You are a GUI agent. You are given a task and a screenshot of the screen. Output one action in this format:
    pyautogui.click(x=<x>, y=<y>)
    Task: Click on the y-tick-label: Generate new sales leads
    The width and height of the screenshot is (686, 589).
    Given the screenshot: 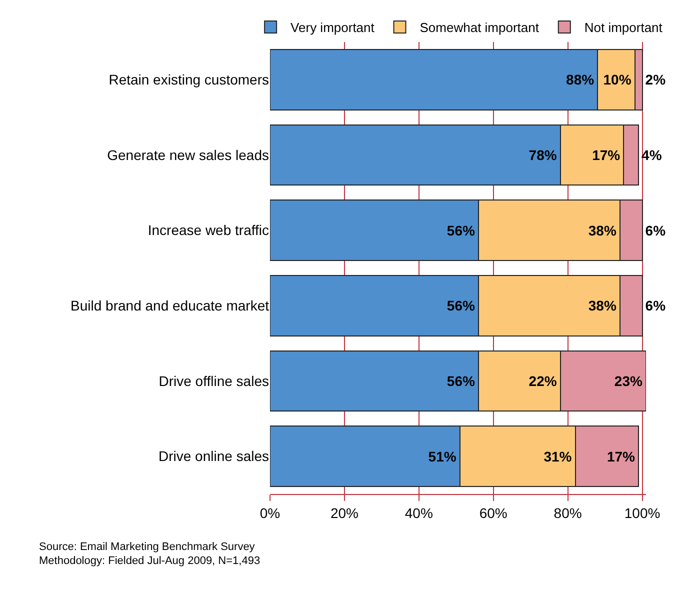 What is the action you would take?
    pyautogui.click(x=188, y=154)
    